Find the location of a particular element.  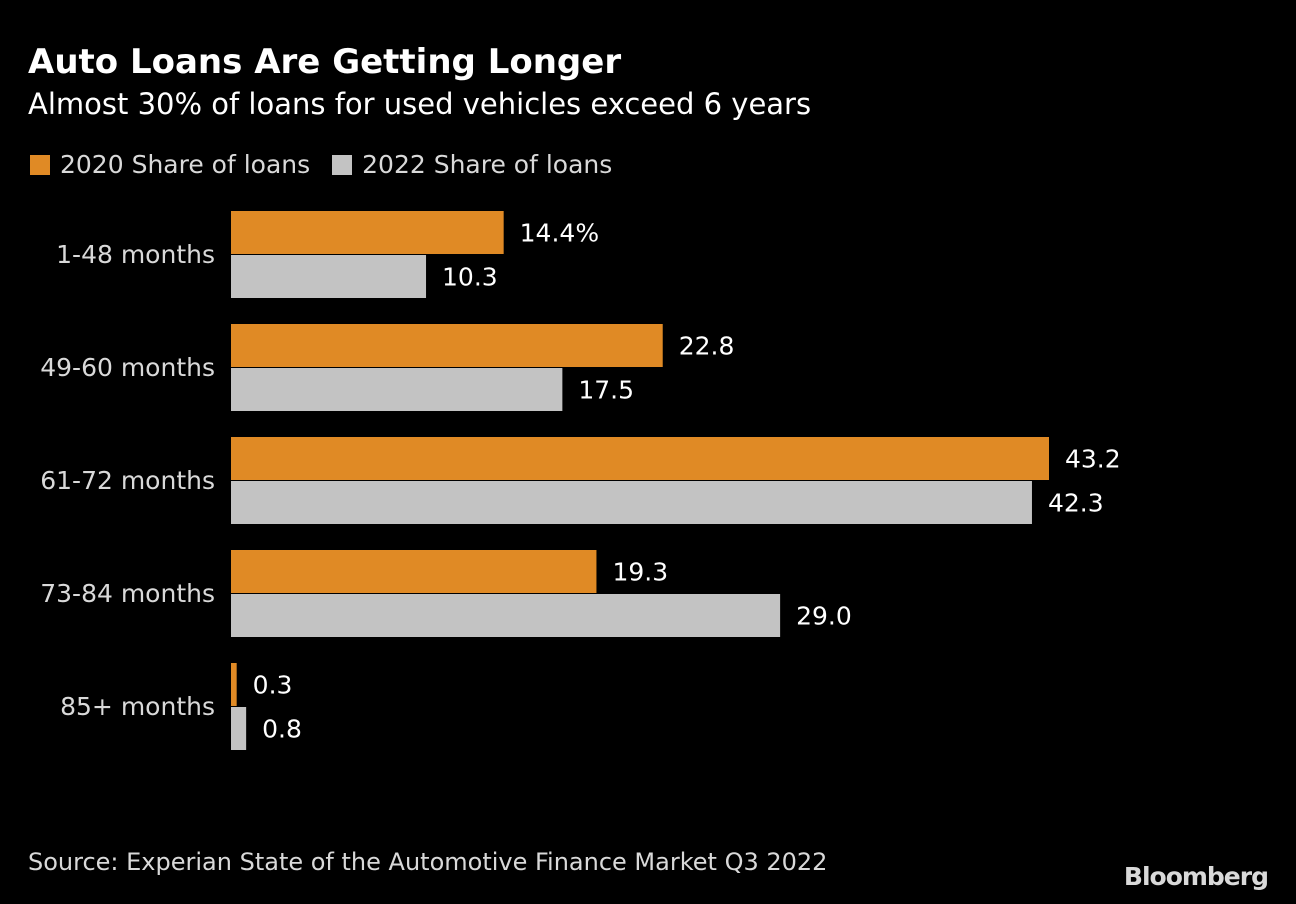

legend-label-2020: 2020 Share of loans is located at coordinates (185, 164).